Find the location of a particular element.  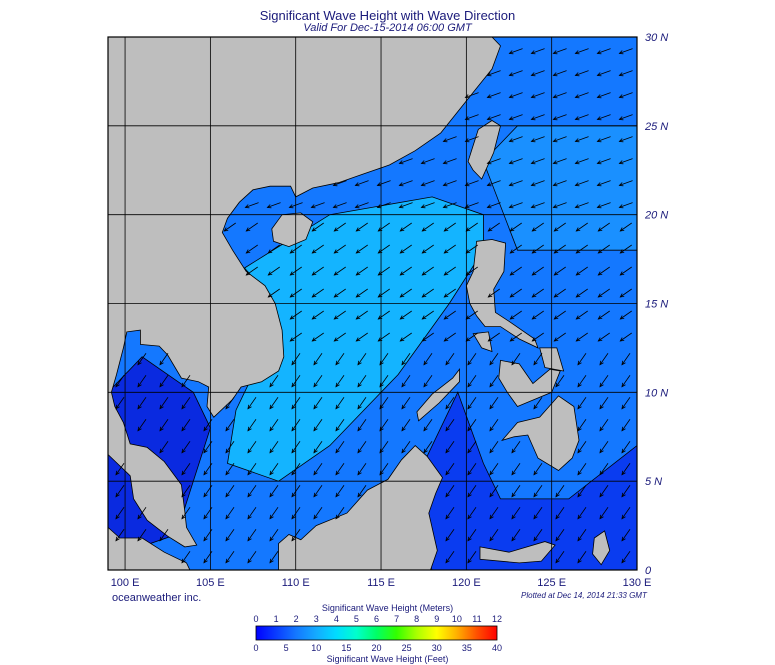

colorbar-tick-meters: 8 is located at coordinates (416, 619).